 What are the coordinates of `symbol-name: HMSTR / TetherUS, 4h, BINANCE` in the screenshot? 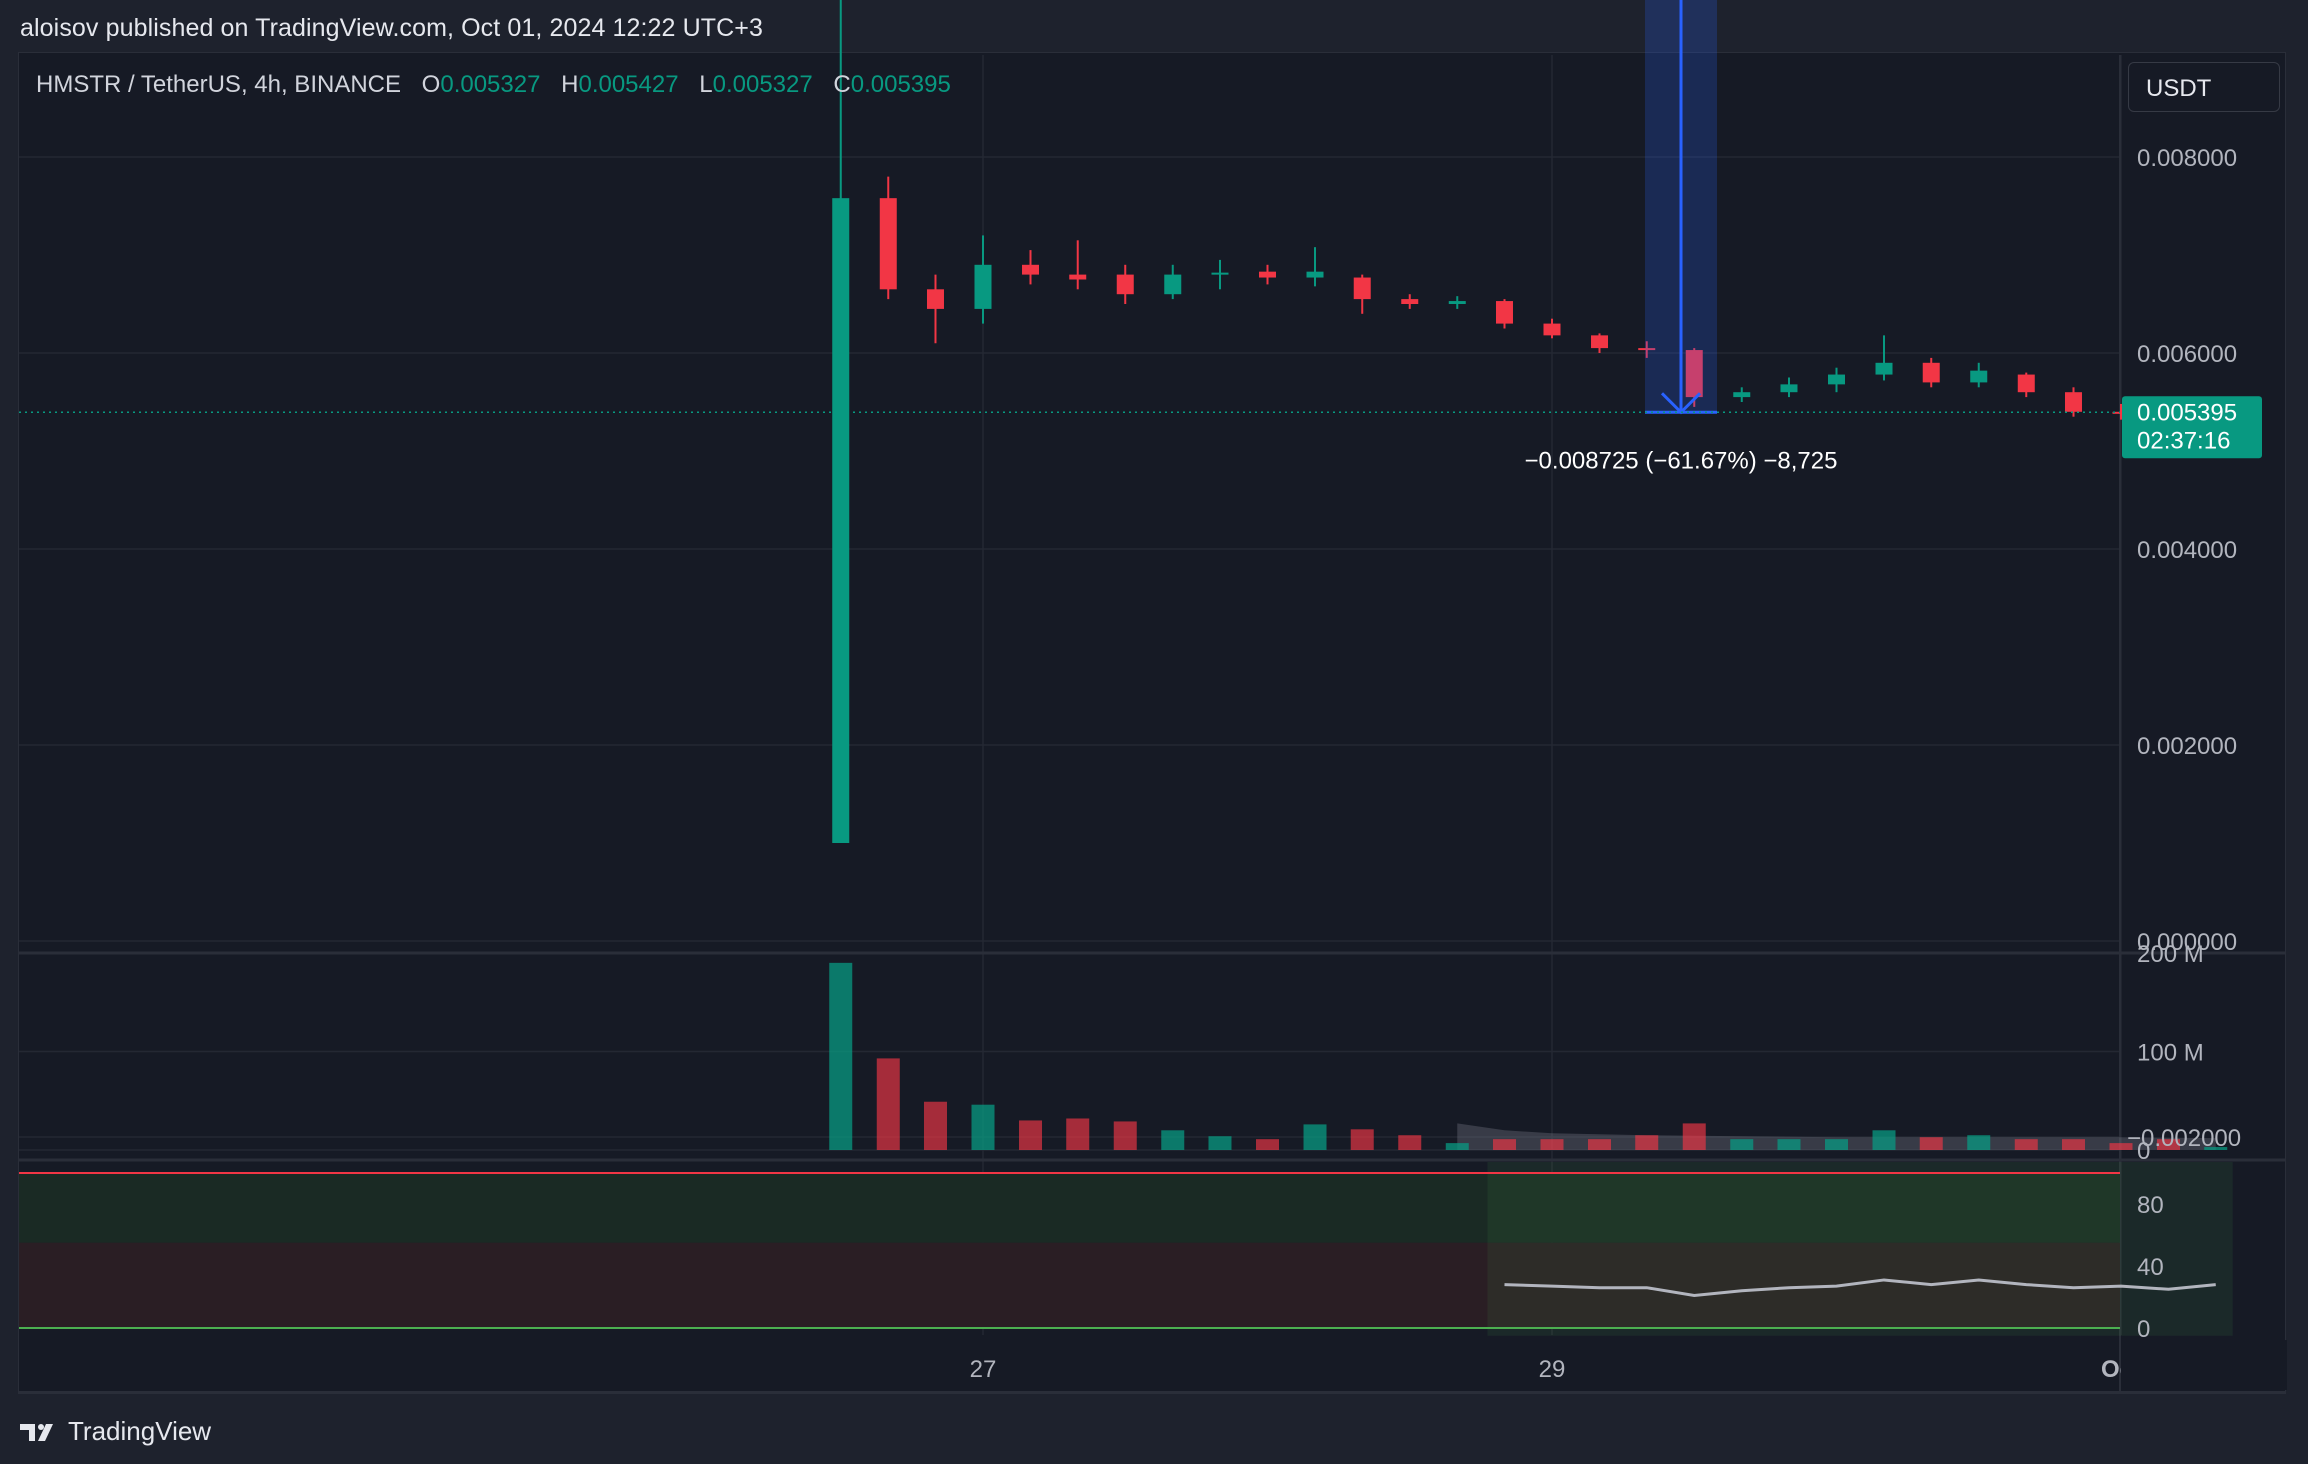 It's located at (218, 84).